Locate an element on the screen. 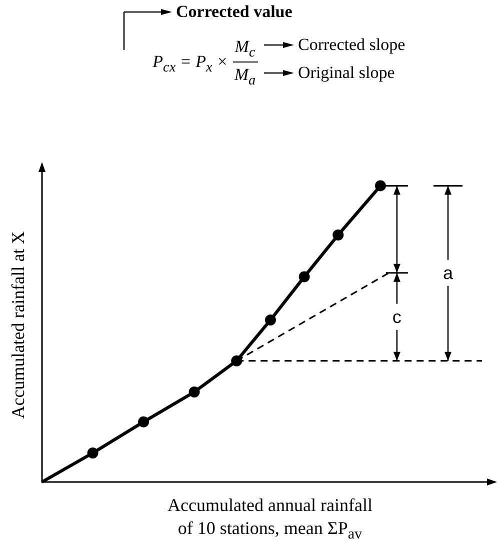 This screenshot has height=550, width=498. text: M$_{c}$ is located at coordinates (245, 48).